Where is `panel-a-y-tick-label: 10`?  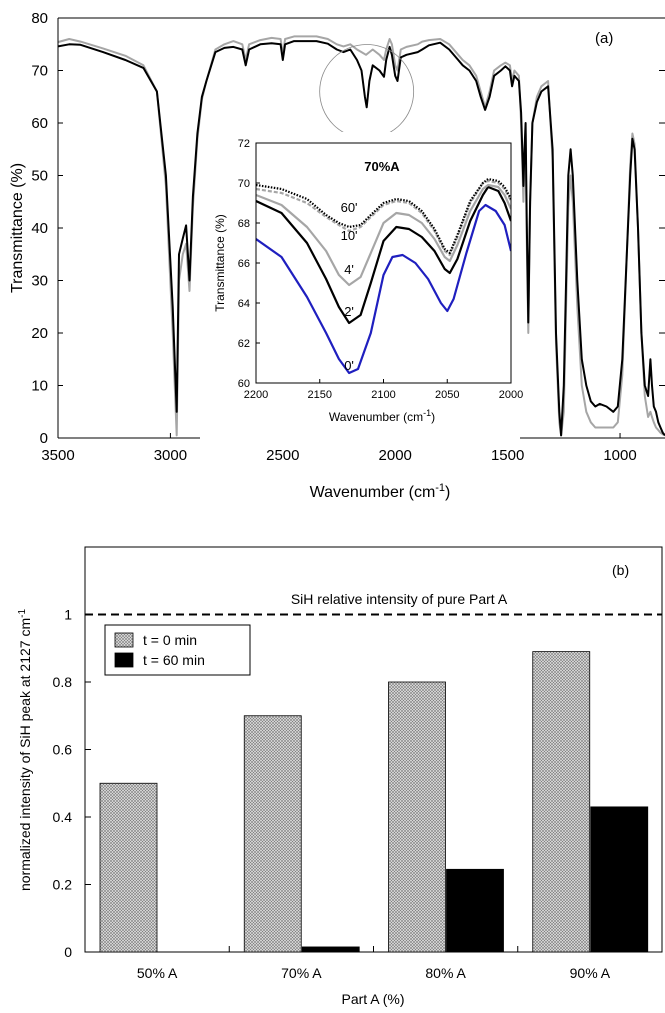 panel-a-y-tick-label: 10 is located at coordinates (39, 386).